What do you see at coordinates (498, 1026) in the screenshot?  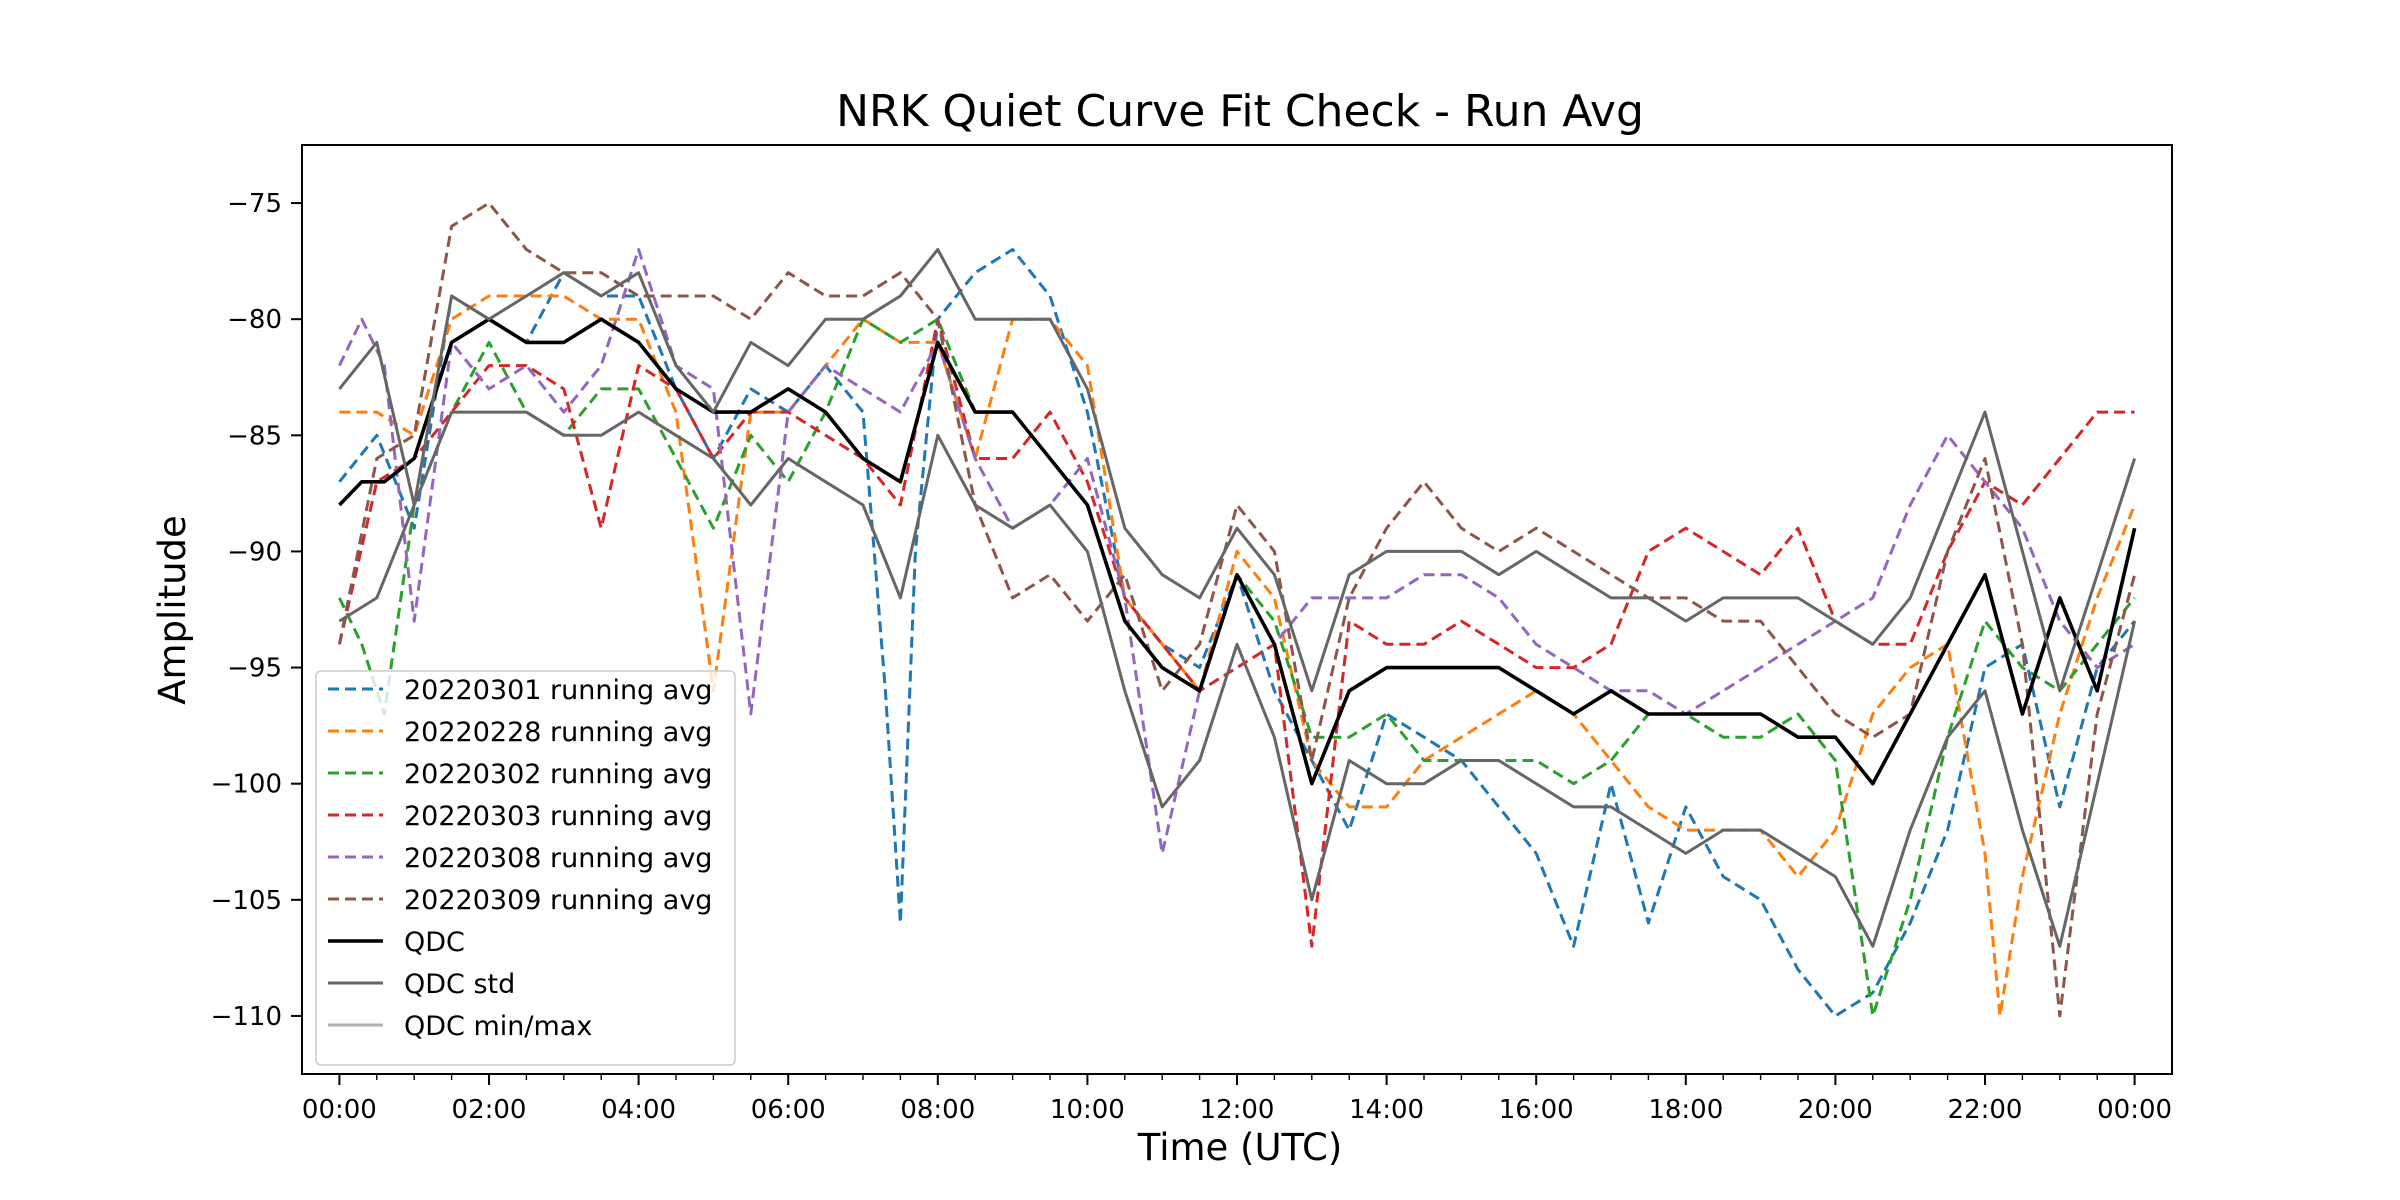 I see `legend-label: QDC min/max` at bounding box center [498, 1026].